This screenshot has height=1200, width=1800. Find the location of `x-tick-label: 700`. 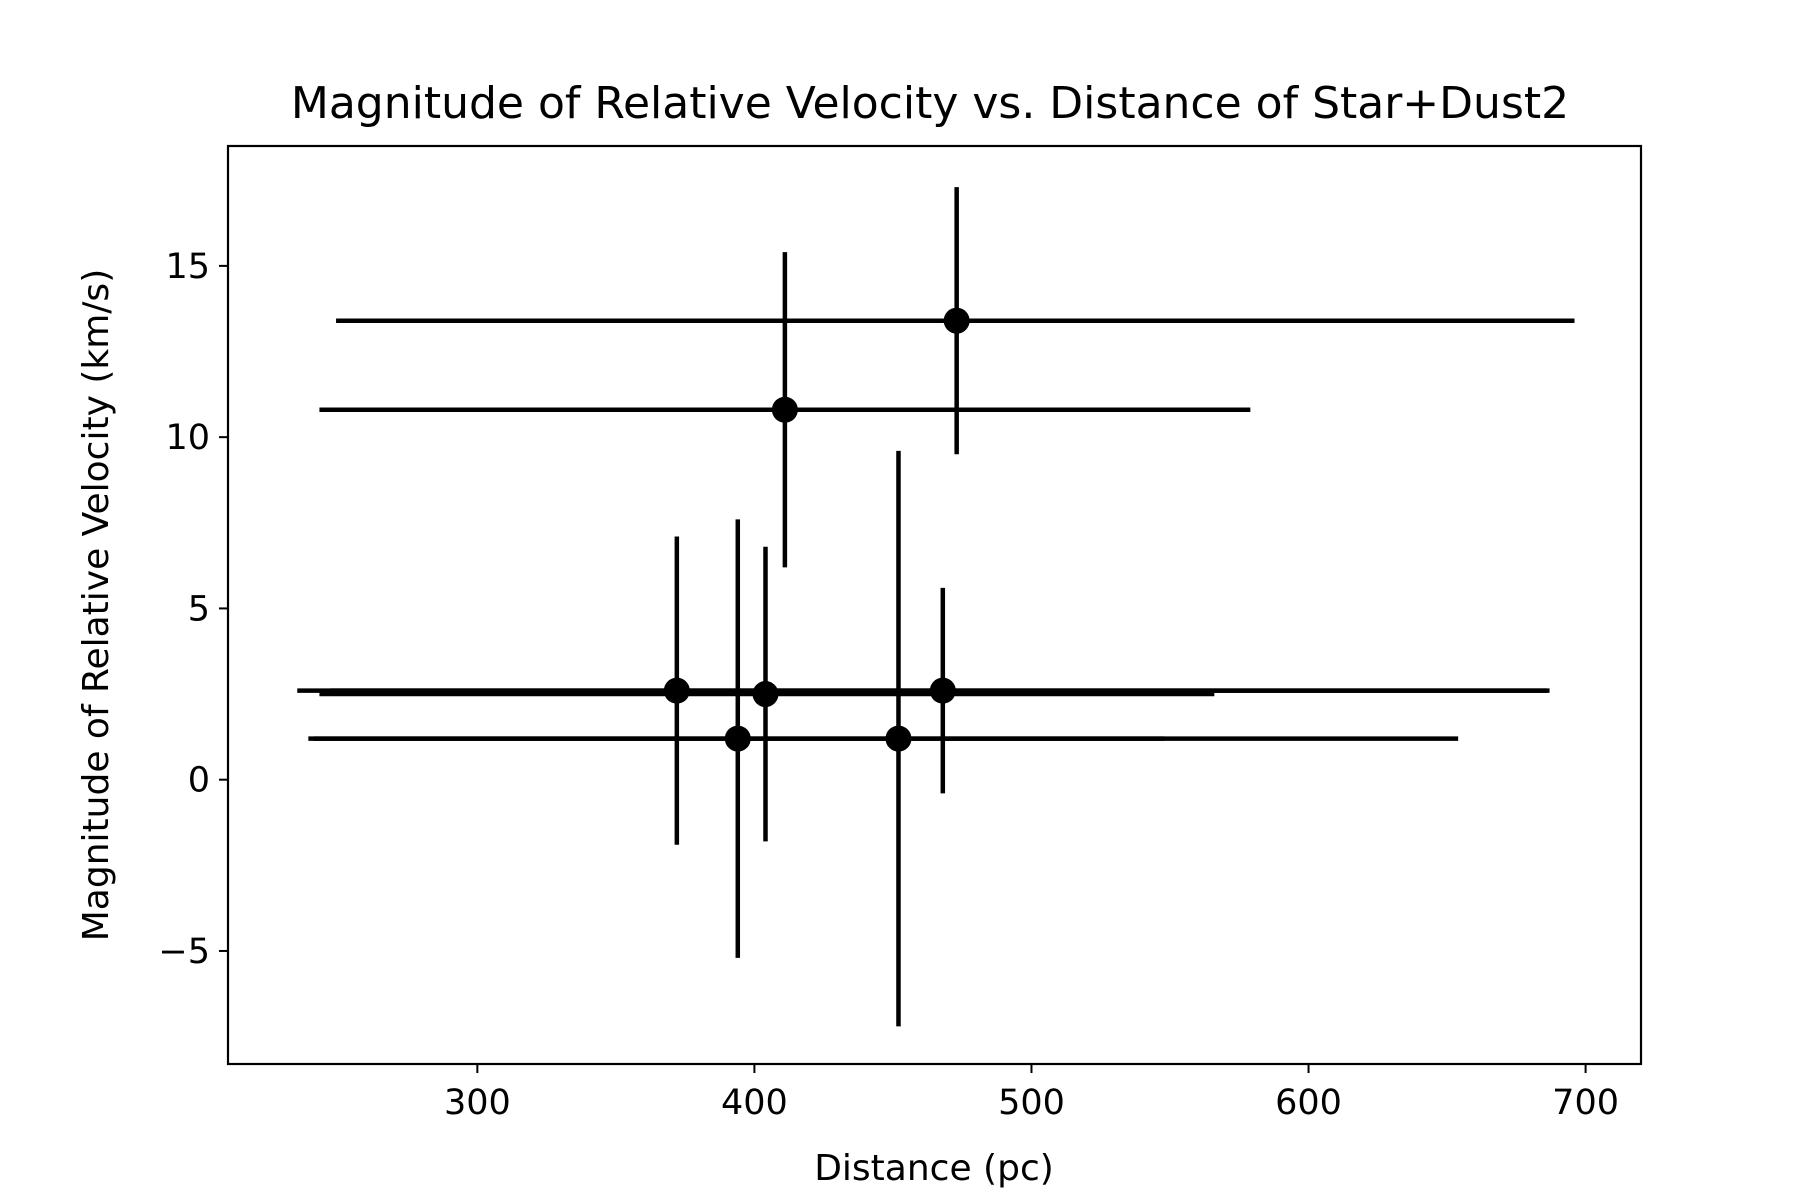

x-tick-label: 700 is located at coordinates (1585, 1103).